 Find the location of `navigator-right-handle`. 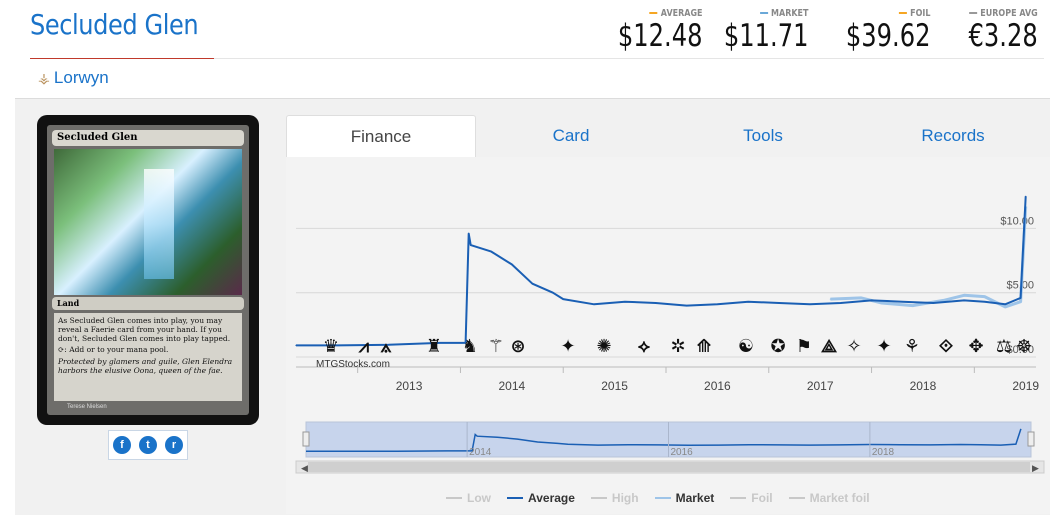

navigator-right-handle is located at coordinates (1031, 439).